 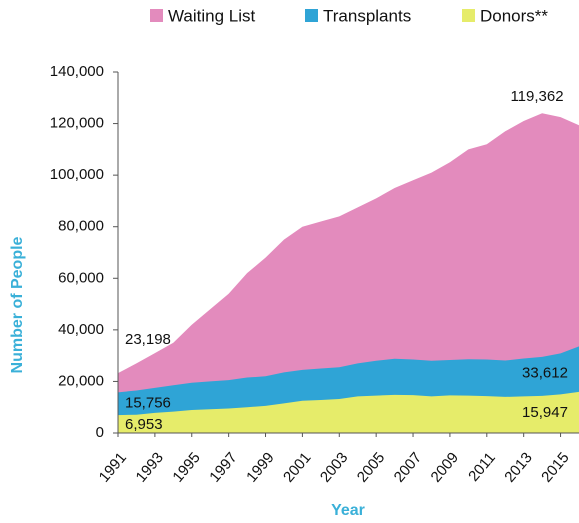 What do you see at coordinates (482, 467) in the screenshot?
I see `x-tick-label: 2011` at bounding box center [482, 467].